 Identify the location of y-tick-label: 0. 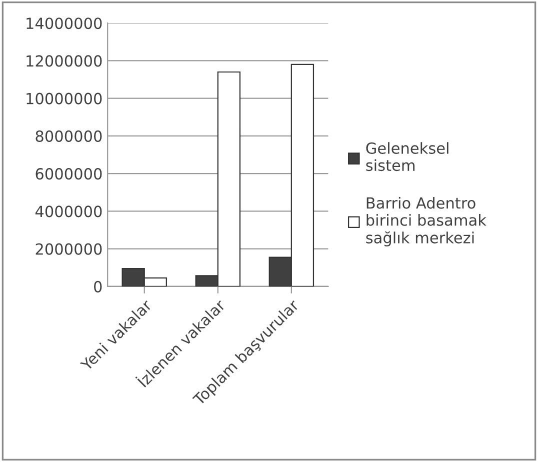
(98, 286).